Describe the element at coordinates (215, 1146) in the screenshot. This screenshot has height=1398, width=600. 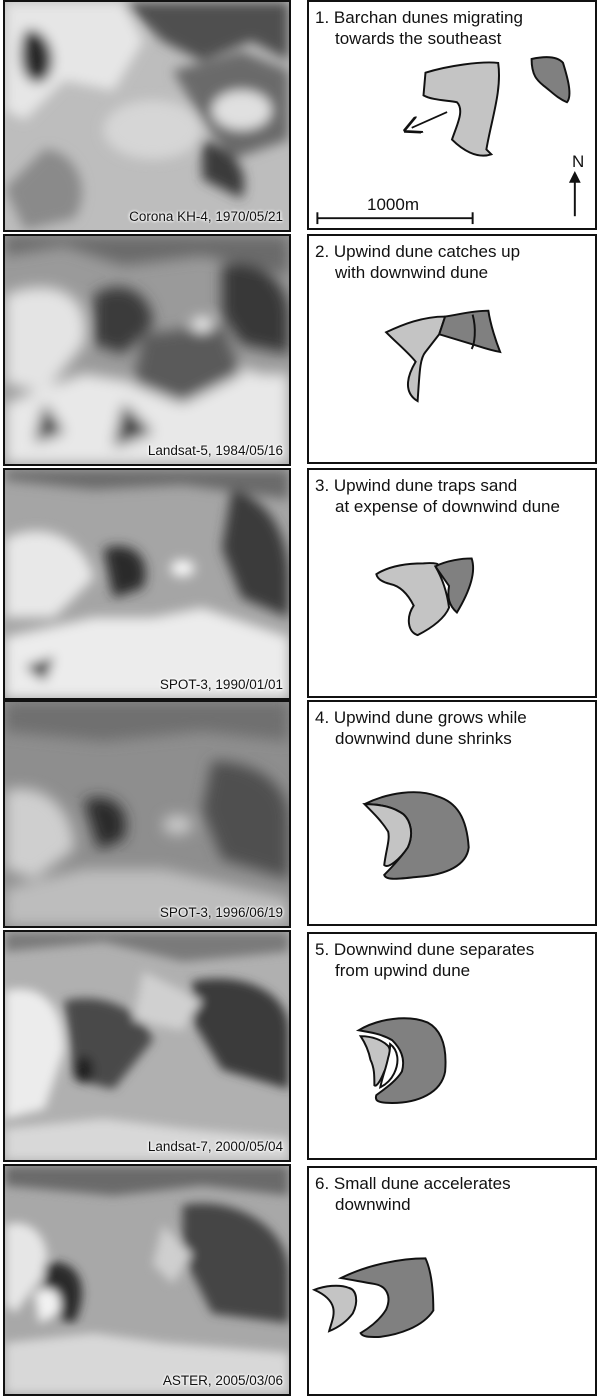
I see `image-caption: Landsat-7, 2000/05/04` at that location.